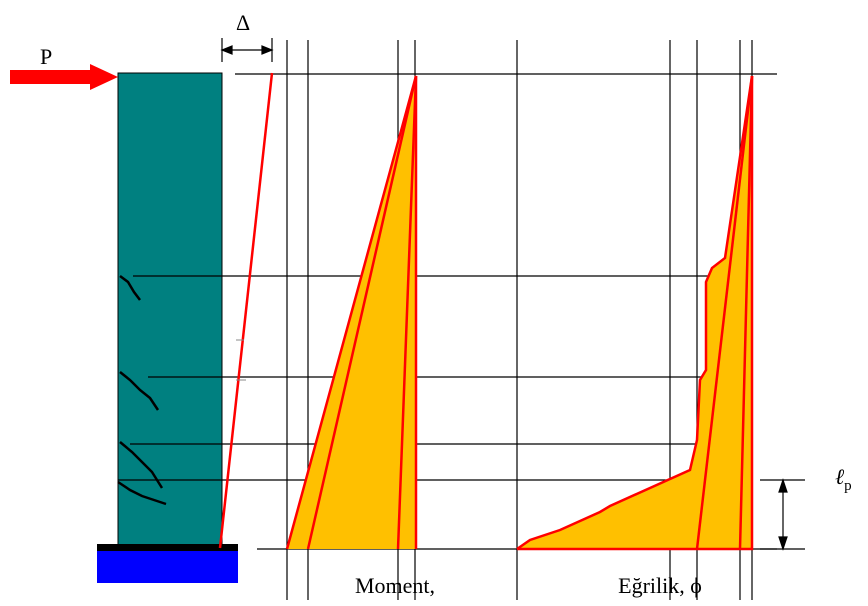 This screenshot has height=606, width=868. I want to click on curvature-label: Eğrilik, ϕ, so click(660, 585).